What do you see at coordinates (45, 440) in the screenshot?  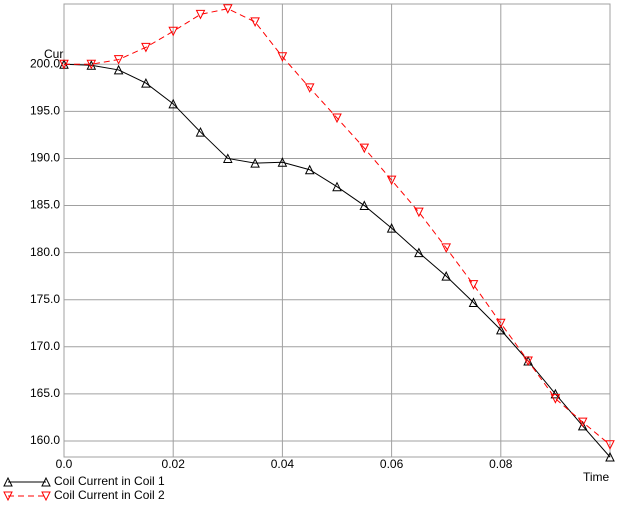 I see `y-tick-label: 160.0` at bounding box center [45, 440].